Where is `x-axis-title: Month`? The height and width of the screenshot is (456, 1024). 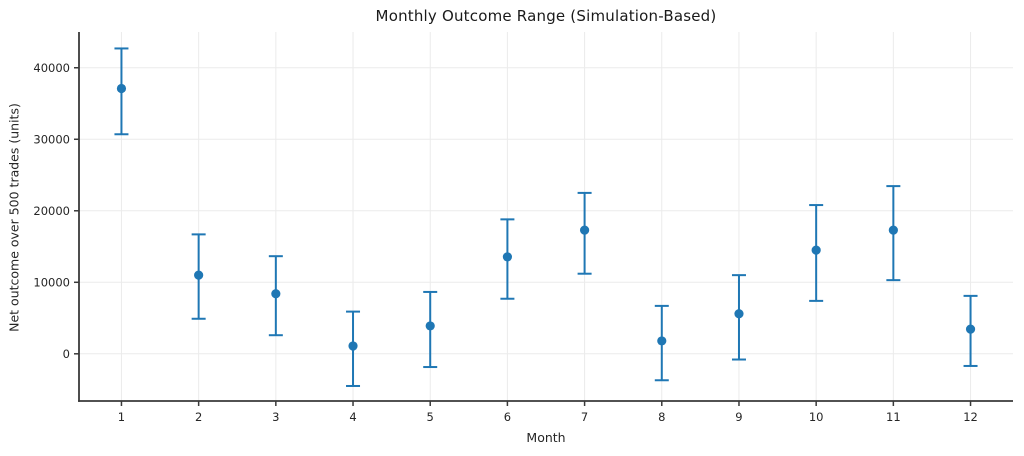 x-axis-title: Month is located at coordinates (546, 437).